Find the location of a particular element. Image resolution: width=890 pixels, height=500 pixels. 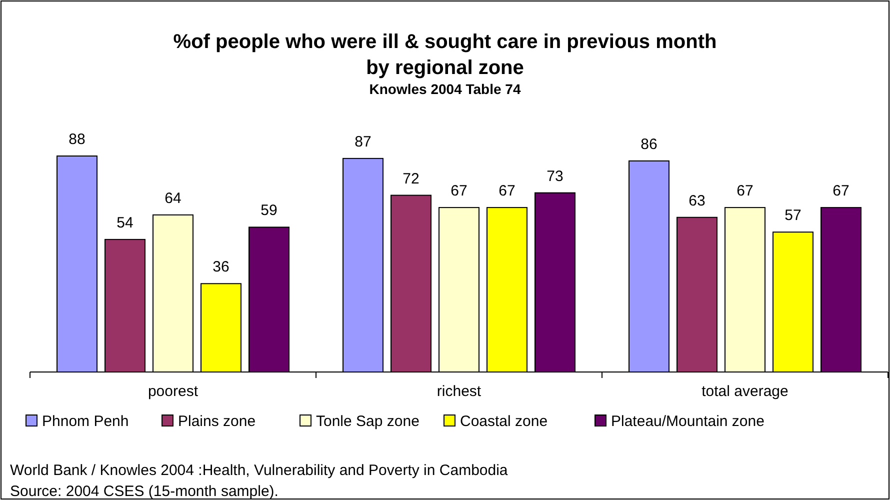

data-label: 36 is located at coordinates (221, 267).